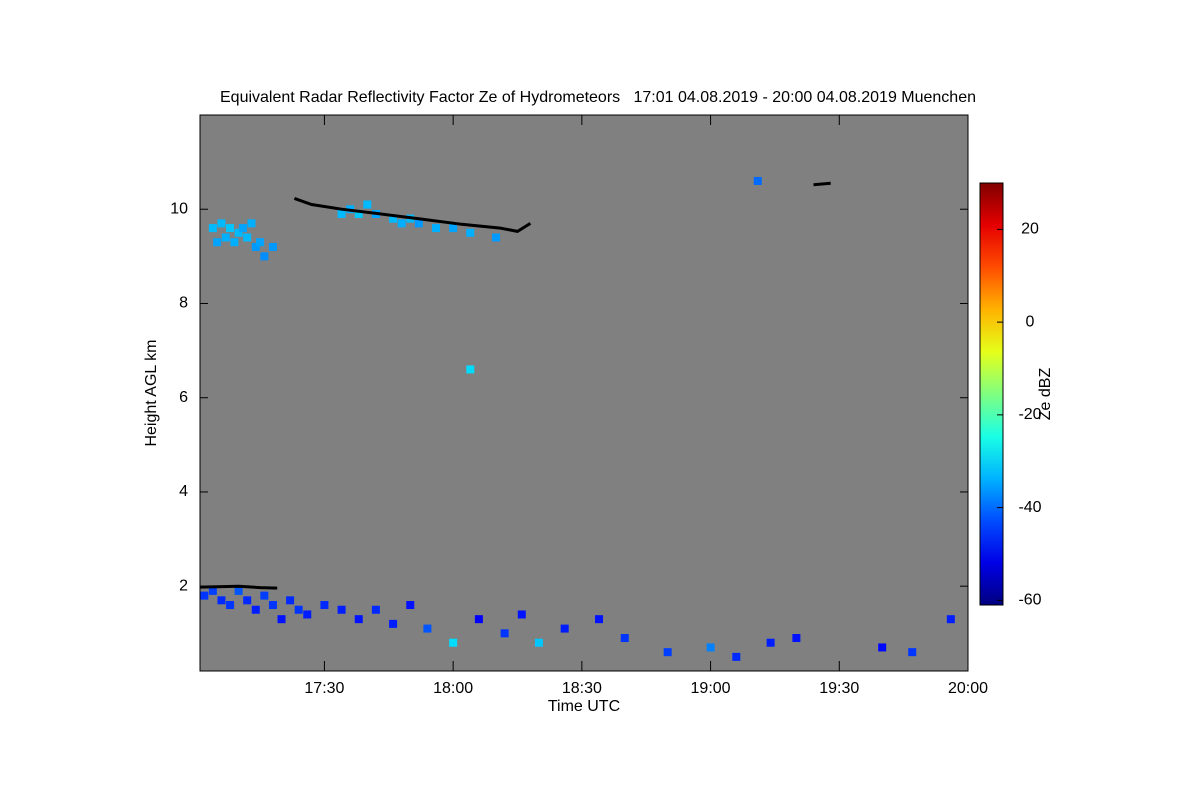 Image resolution: width=1200 pixels, height=800 pixels. What do you see at coordinates (1045, 394) in the screenshot?
I see `colorbar-label: Ze dBZ` at bounding box center [1045, 394].